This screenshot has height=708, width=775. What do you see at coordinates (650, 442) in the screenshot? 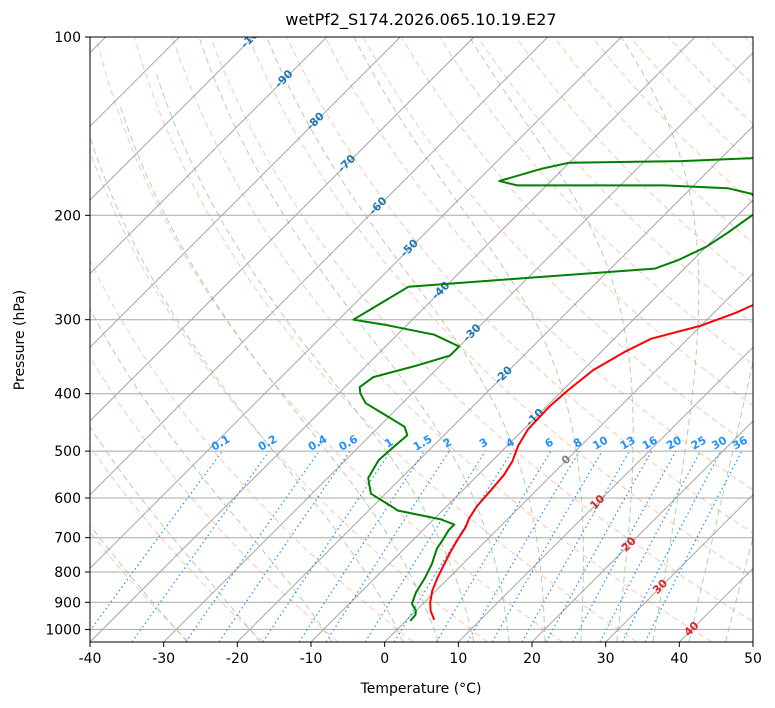
I see `mixing-ratio-label: 16` at bounding box center [650, 442].